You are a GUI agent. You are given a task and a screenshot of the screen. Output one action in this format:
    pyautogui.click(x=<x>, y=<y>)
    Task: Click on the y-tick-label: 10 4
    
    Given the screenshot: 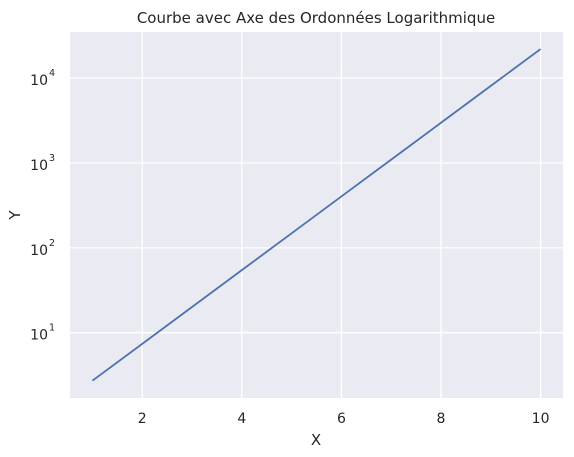 What is the action you would take?
    pyautogui.click(x=42, y=78)
    